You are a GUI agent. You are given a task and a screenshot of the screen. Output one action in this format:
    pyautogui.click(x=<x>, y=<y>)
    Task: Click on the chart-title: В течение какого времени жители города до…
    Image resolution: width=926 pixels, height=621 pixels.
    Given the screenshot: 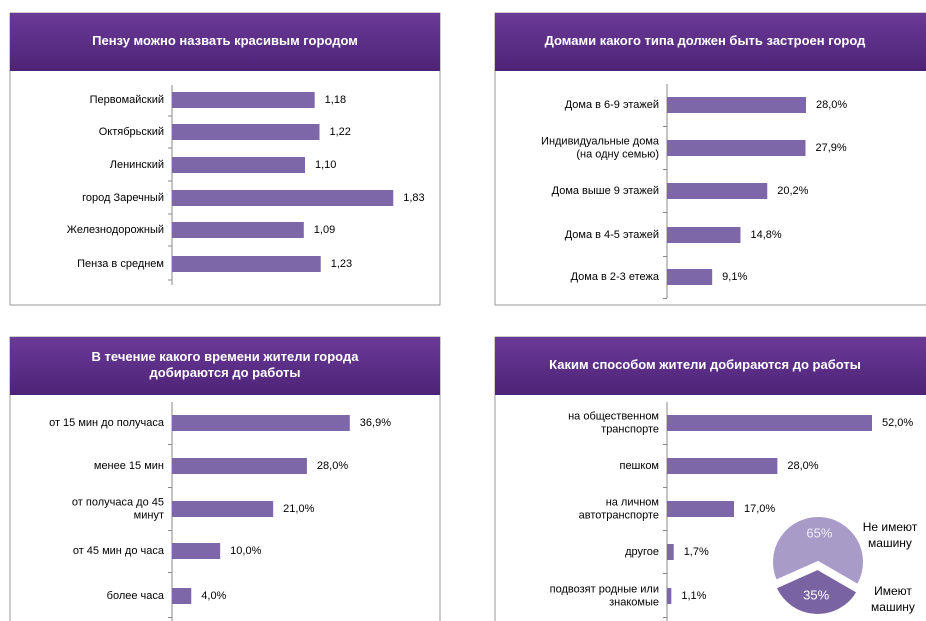 What is the action you would take?
    pyautogui.click(x=226, y=364)
    